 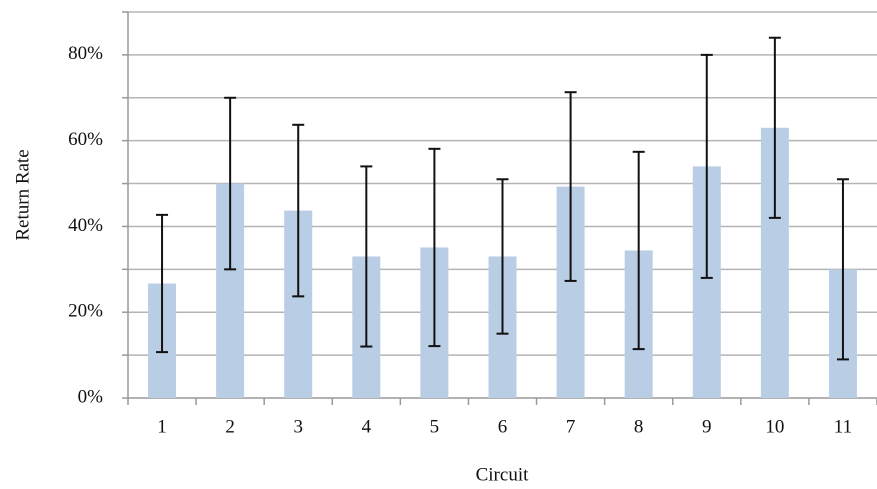 What do you see at coordinates (774, 426) in the screenshot?
I see `x-tick-label: 10` at bounding box center [774, 426].